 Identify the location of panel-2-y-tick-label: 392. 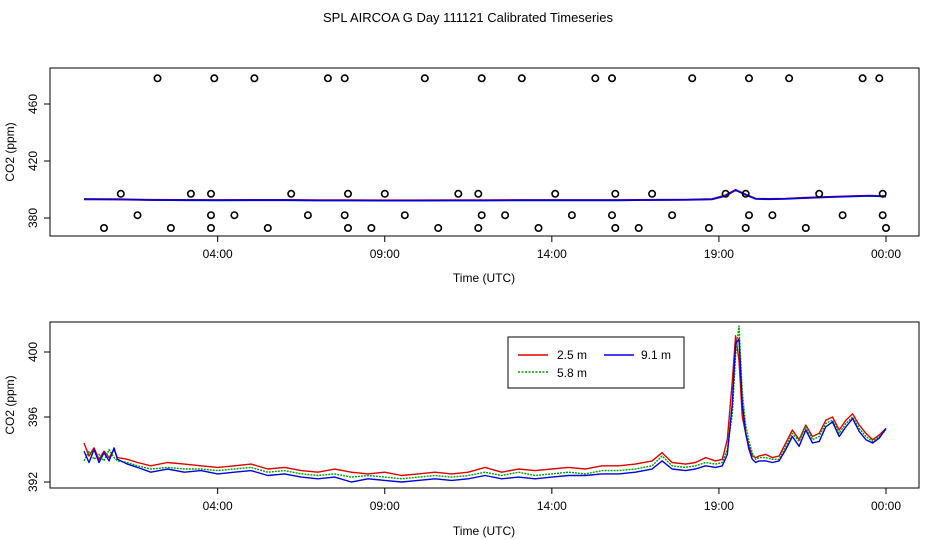
(33, 482).